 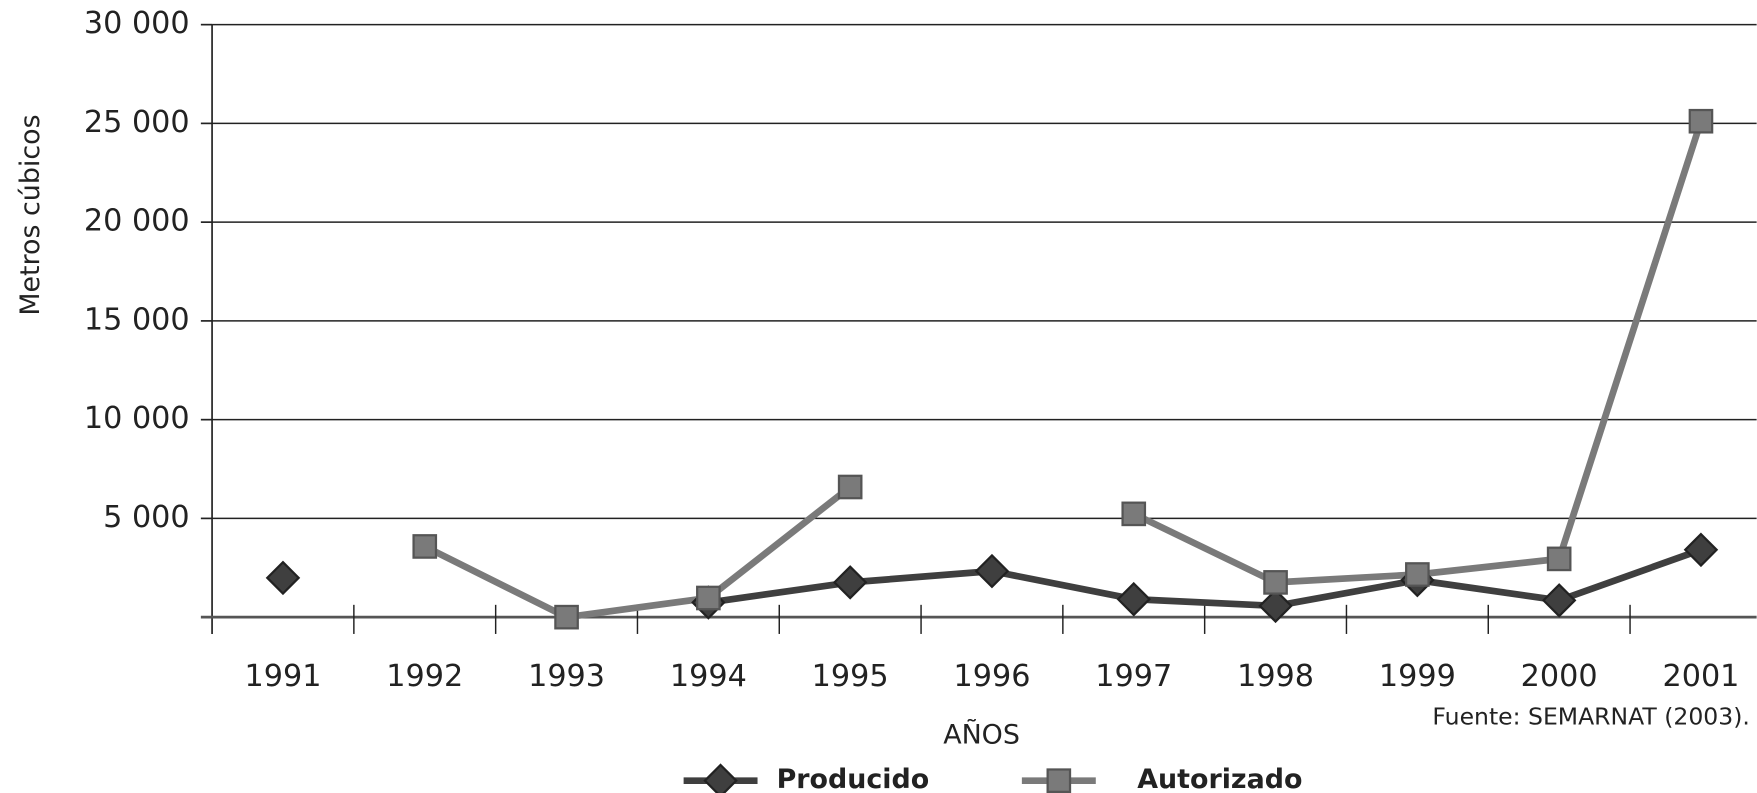 What do you see at coordinates (566, 676) in the screenshot?
I see `x-tick-label: 1993` at bounding box center [566, 676].